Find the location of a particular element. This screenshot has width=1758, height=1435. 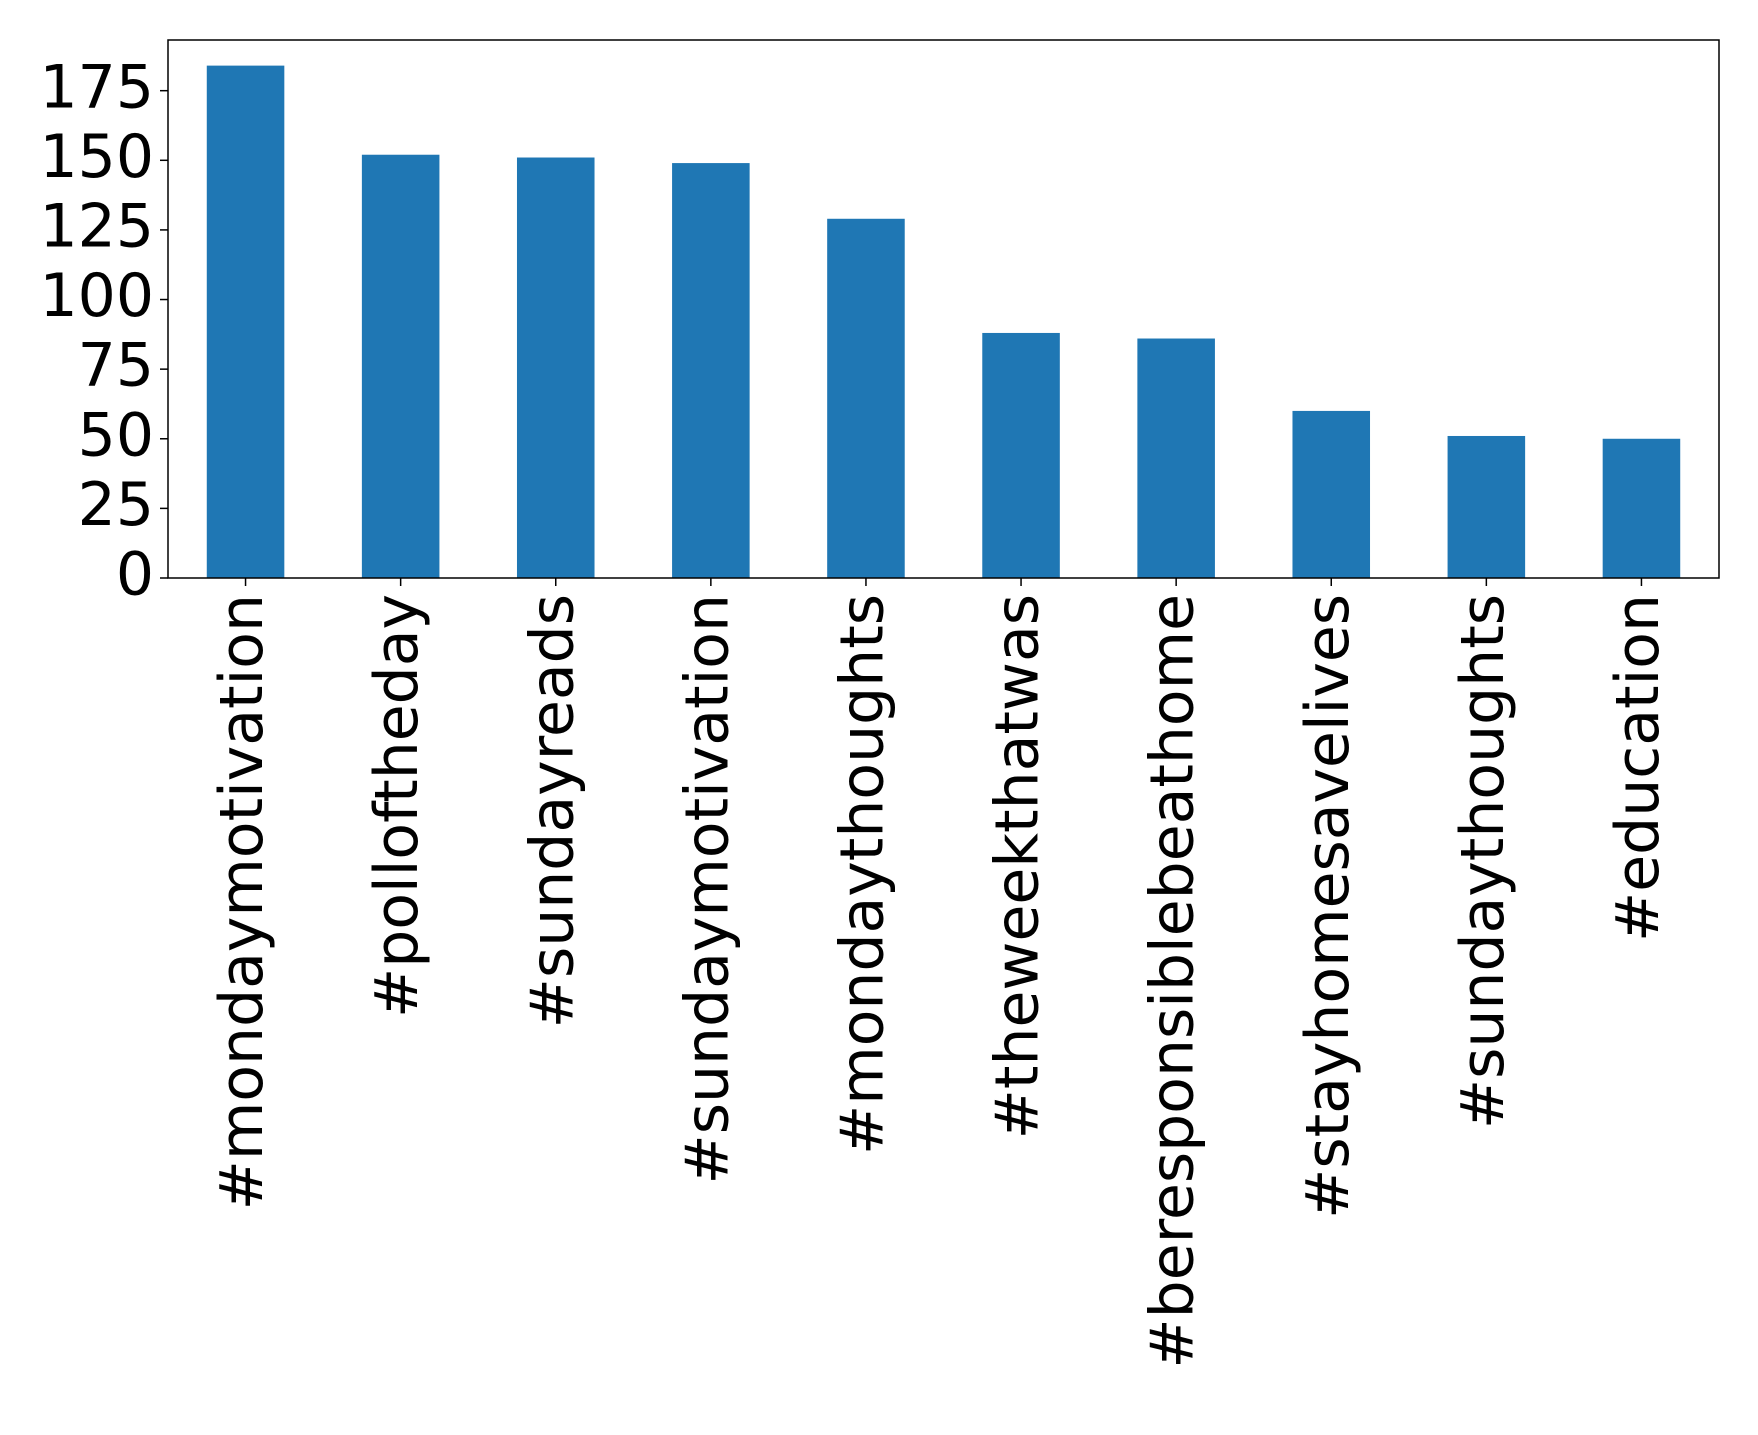

y-tick-label: 0 is located at coordinates (135, 575).